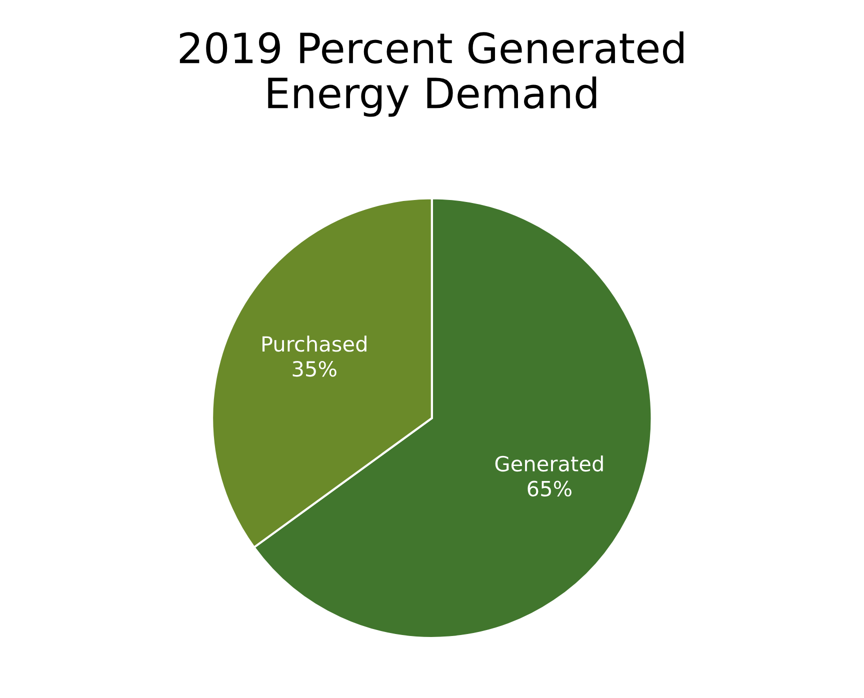 The width and height of the screenshot is (864, 698). Describe the element at coordinates (314, 344) in the screenshot. I see `slice-label: Purchased` at that location.